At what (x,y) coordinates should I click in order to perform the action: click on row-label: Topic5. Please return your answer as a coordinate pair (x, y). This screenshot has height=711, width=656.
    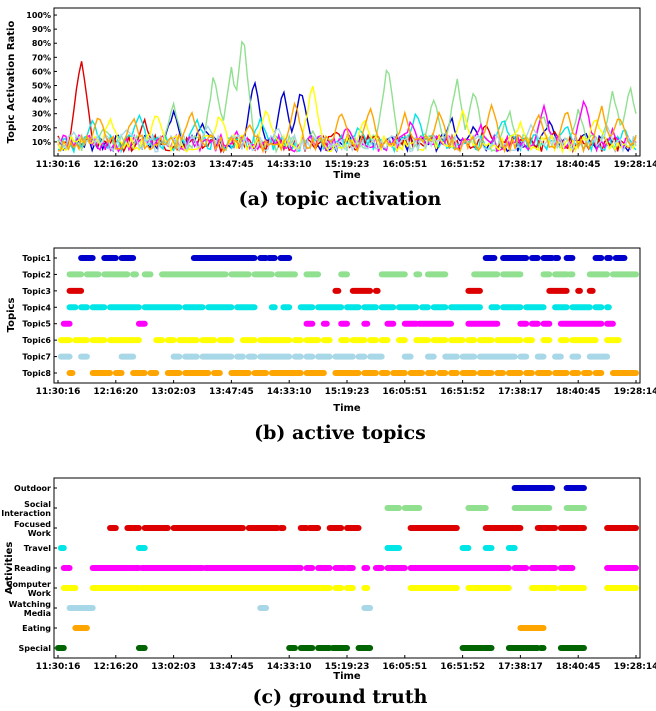
    Looking at the image, I should click on (36, 324).